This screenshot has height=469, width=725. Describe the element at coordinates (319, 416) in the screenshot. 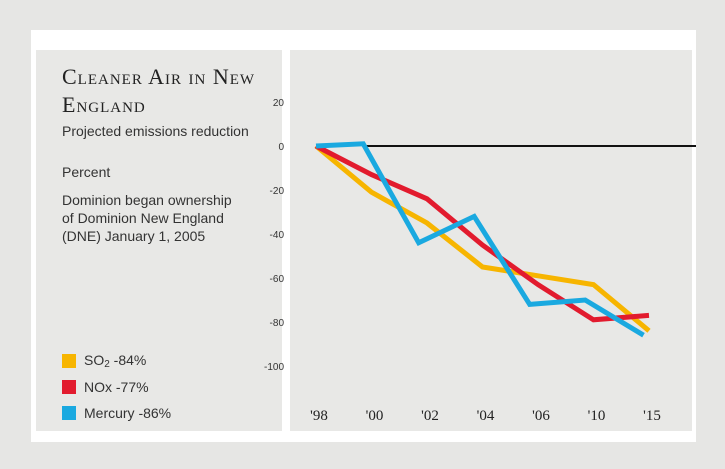

I see `x-tick-label: '98` at that location.